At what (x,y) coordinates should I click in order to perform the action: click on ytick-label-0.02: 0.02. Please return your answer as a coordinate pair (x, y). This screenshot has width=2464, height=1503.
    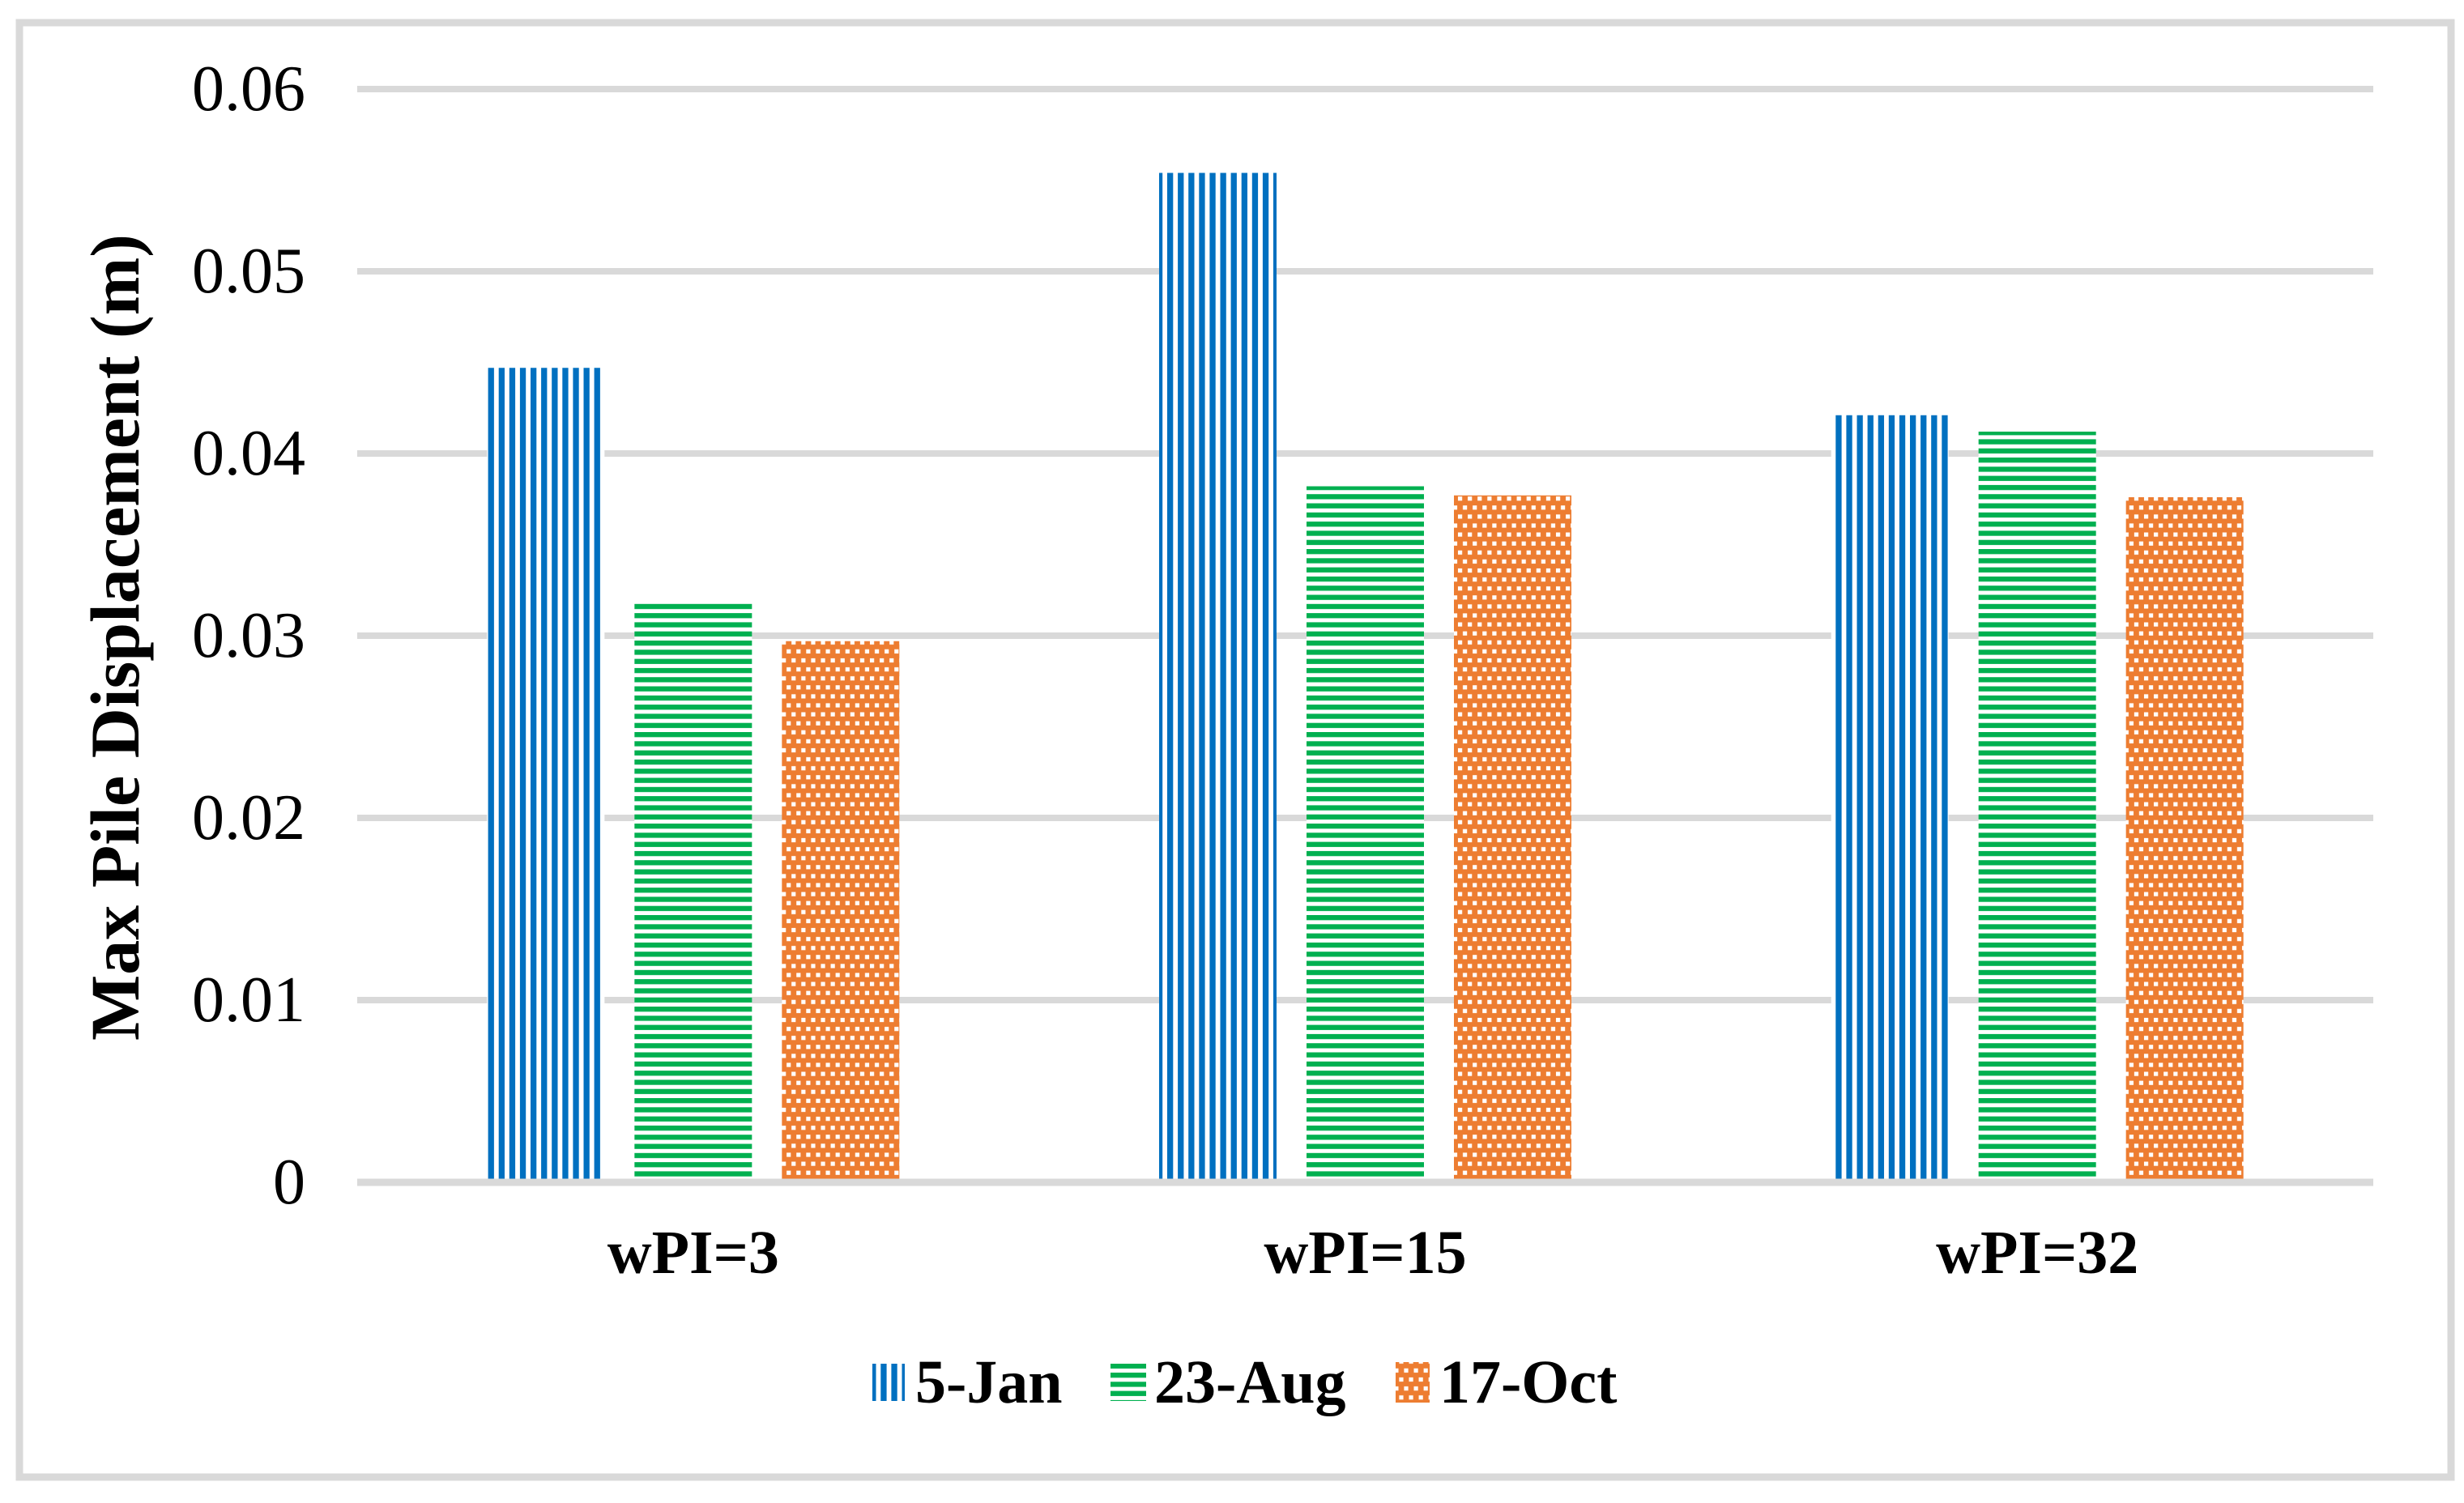
    Looking at the image, I should click on (248, 818).